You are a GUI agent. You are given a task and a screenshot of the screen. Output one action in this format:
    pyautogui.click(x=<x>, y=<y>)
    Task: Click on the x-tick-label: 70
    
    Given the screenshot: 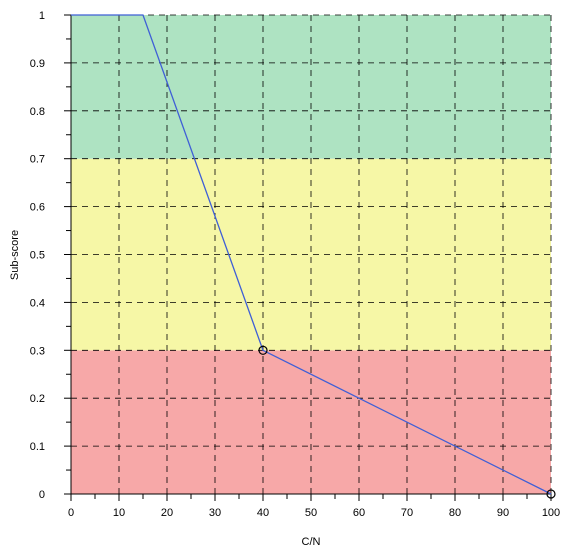 What is the action you would take?
    pyautogui.click(x=407, y=513)
    